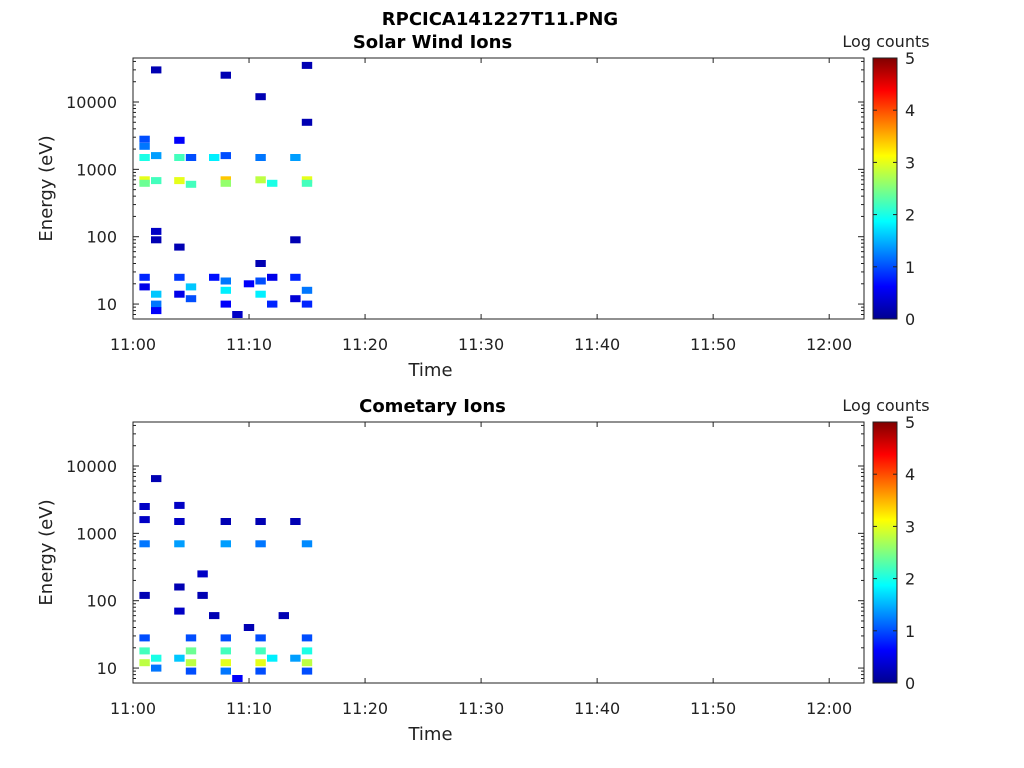  What do you see at coordinates (133, 708) in the screenshot?
I see `x-tick-label: 11:00` at bounding box center [133, 708].